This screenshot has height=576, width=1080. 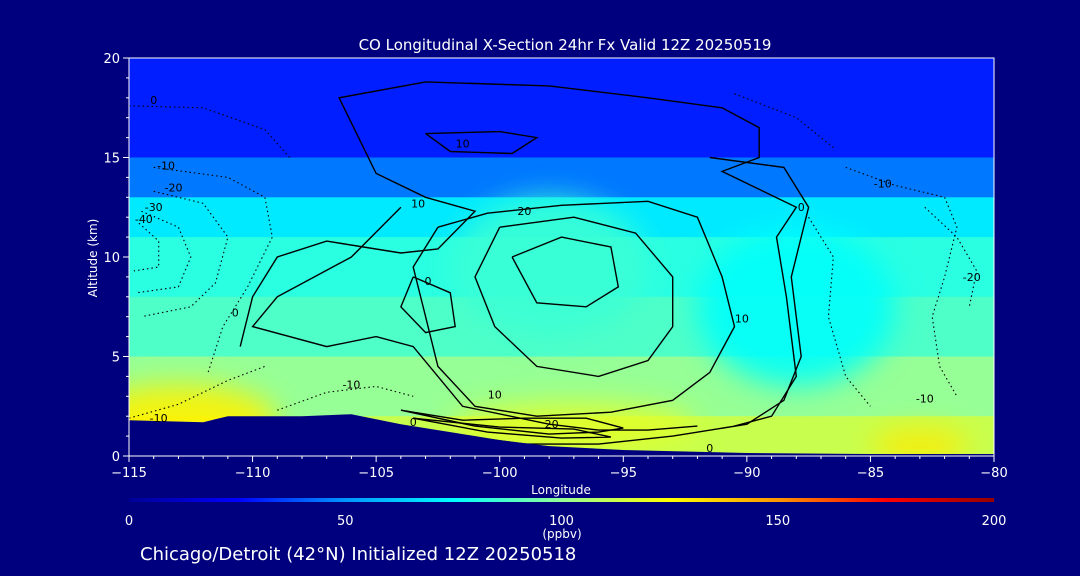 I want to click on x-axis: −115 −110 −105 −100 −95 −90 −85 −80, so click(x=559, y=468).